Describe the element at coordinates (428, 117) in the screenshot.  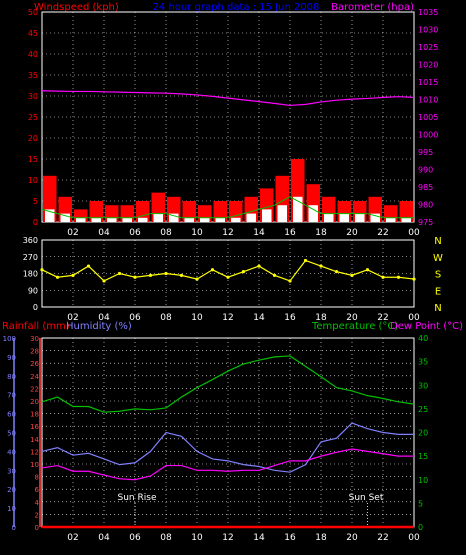
I see `baro-y-tick-label: 1005` at that location.